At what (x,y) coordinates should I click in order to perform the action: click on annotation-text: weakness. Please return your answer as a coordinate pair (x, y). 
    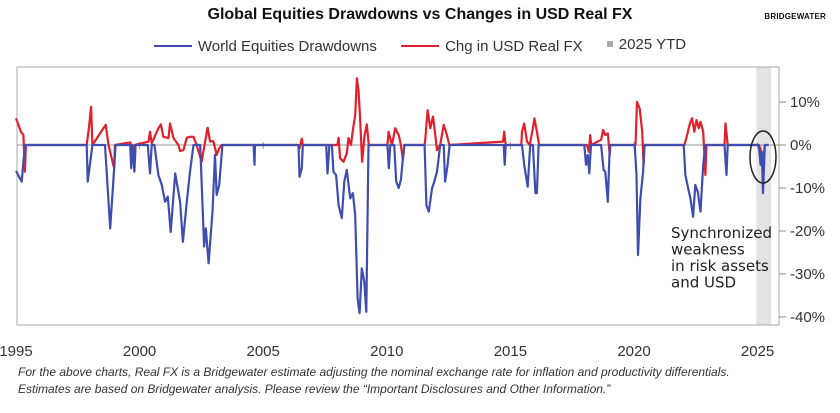
    Looking at the image, I should click on (708, 250).